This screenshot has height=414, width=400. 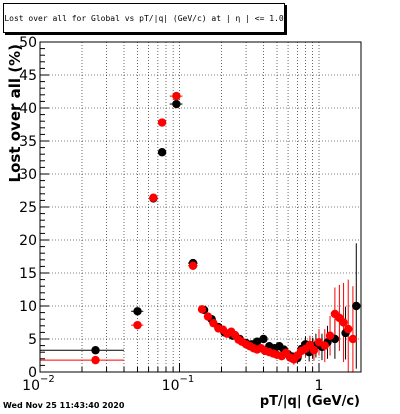 What do you see at coordinates (28, 109) in the screenshot?
I see `y-tick-label: 40` at bounding box center [28, 109].